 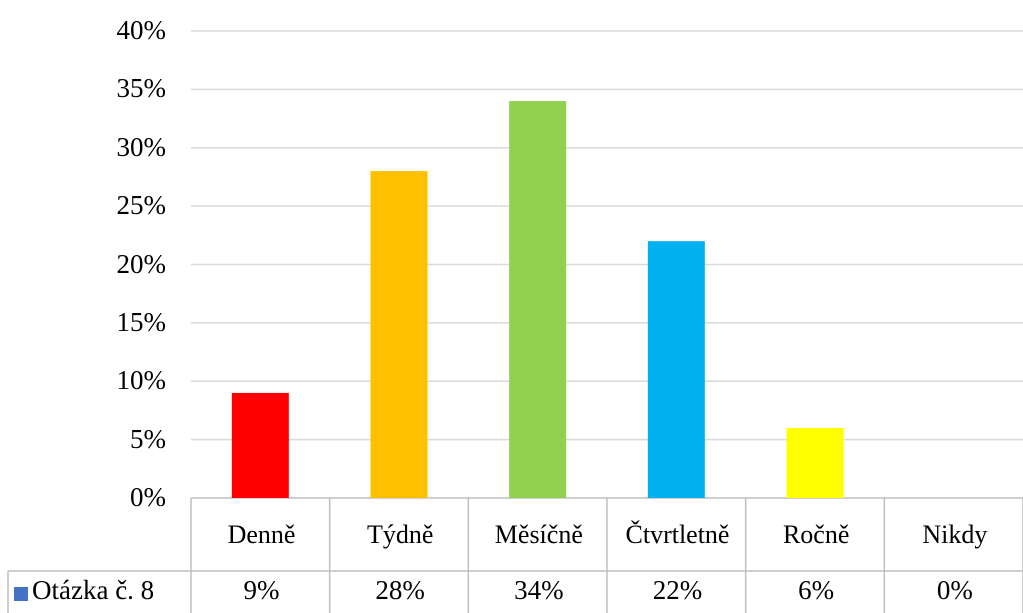 I want to click on y-tick-label: 0%, so click(x=148, y=497).